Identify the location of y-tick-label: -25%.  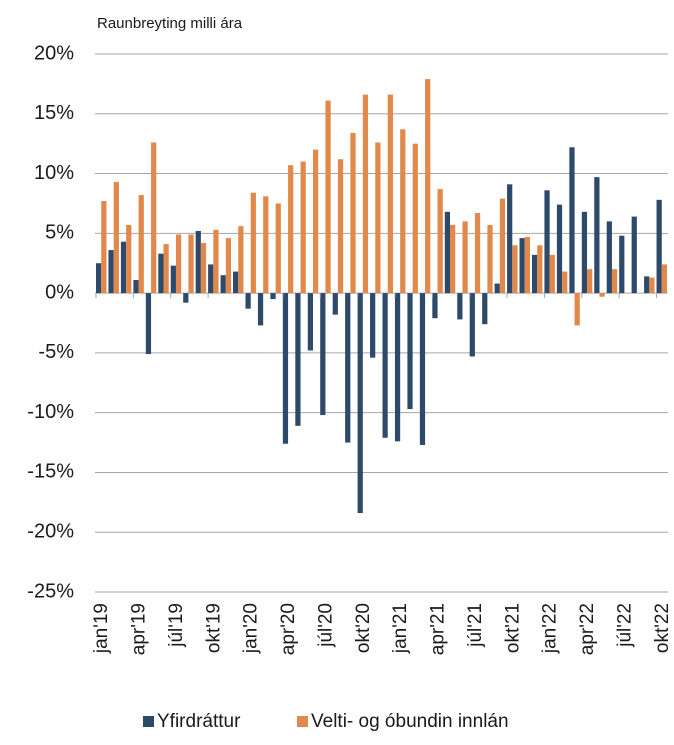
(50, 591).